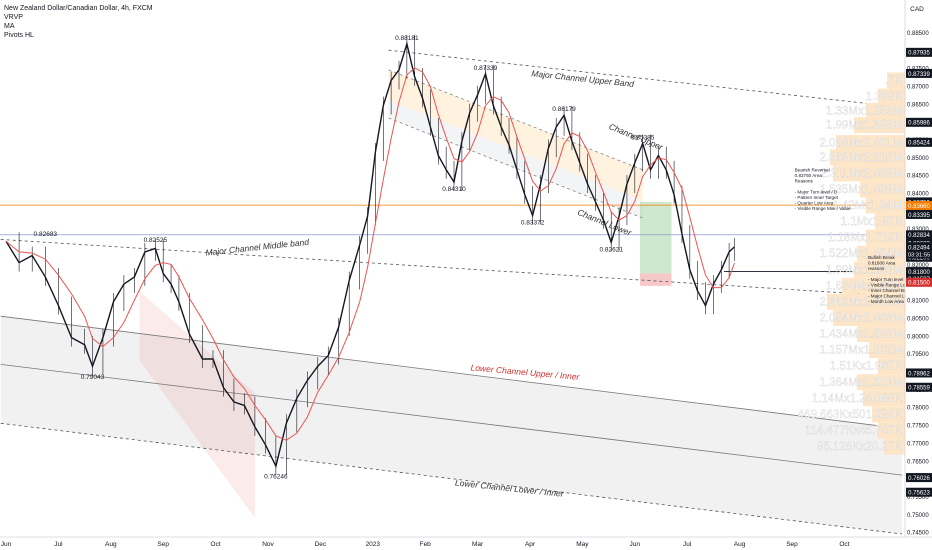 This screenshot has height=550, width=932. I want to click on channel-upper-zone, so click(515, 135).